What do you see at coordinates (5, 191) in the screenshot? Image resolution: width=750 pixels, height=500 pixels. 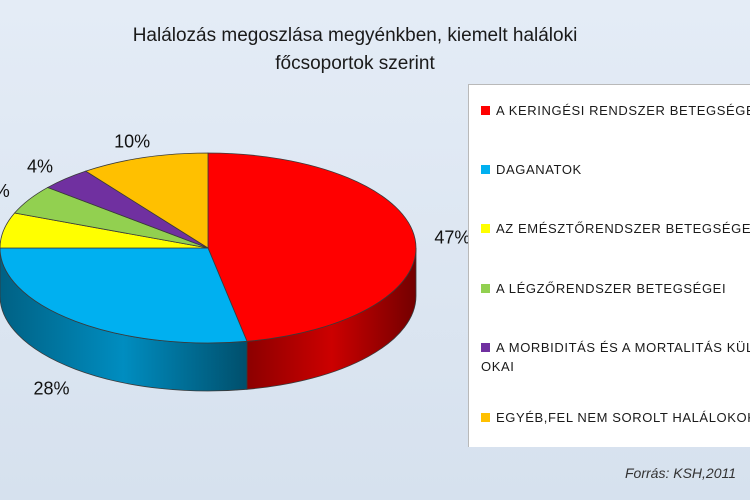 I see `pie-label-legzorendszer: 5%` at bounding box center [5, 191].